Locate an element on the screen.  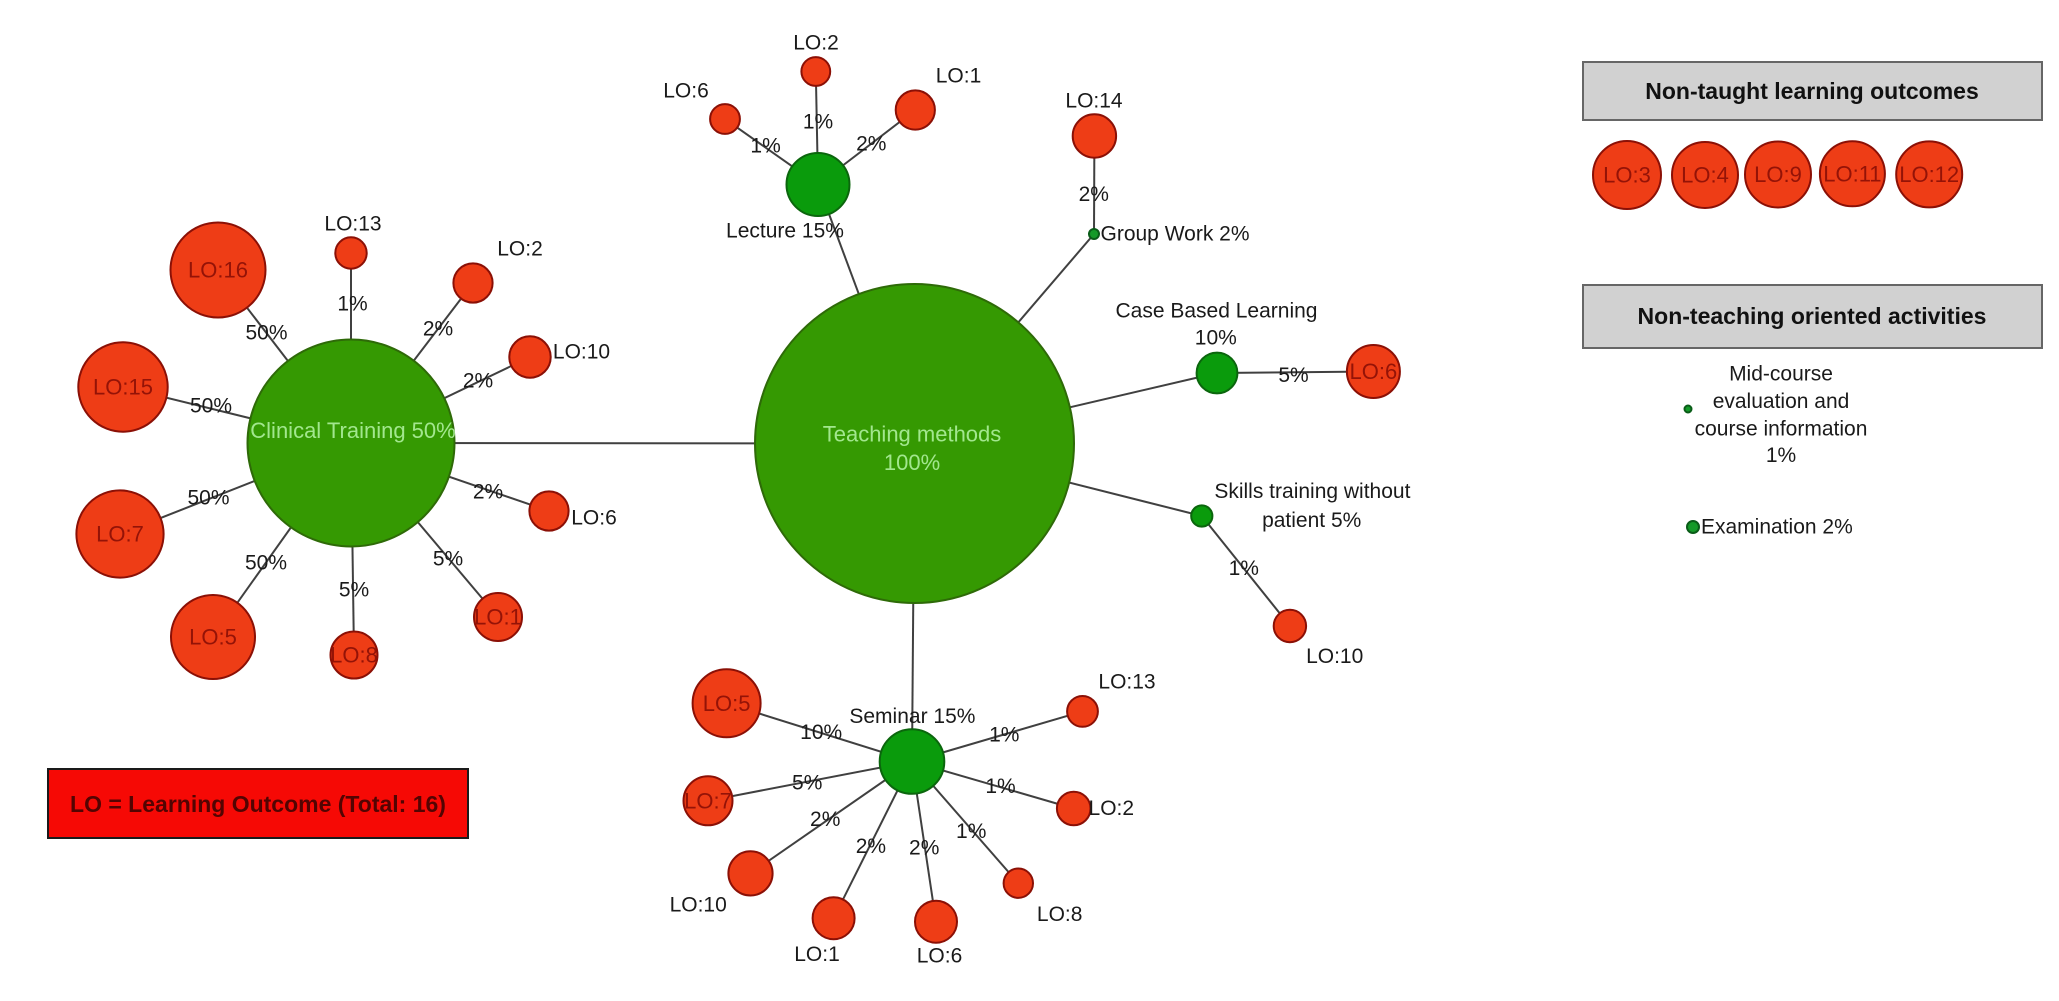
svg-text: evaluation and is located at coordinates (1781, 401).